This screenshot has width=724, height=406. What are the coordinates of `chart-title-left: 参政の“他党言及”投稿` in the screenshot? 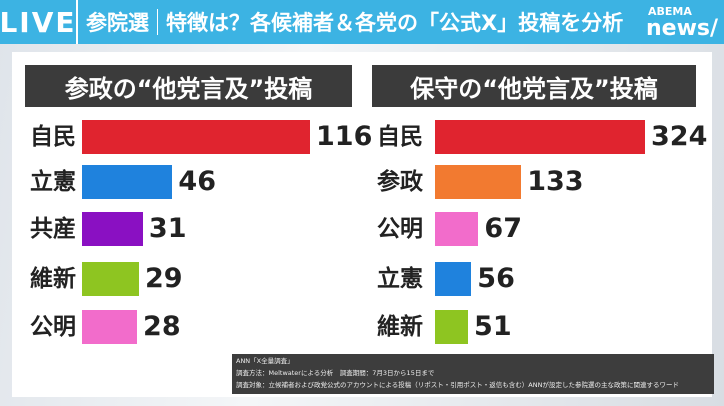 It's located at (188, 86).